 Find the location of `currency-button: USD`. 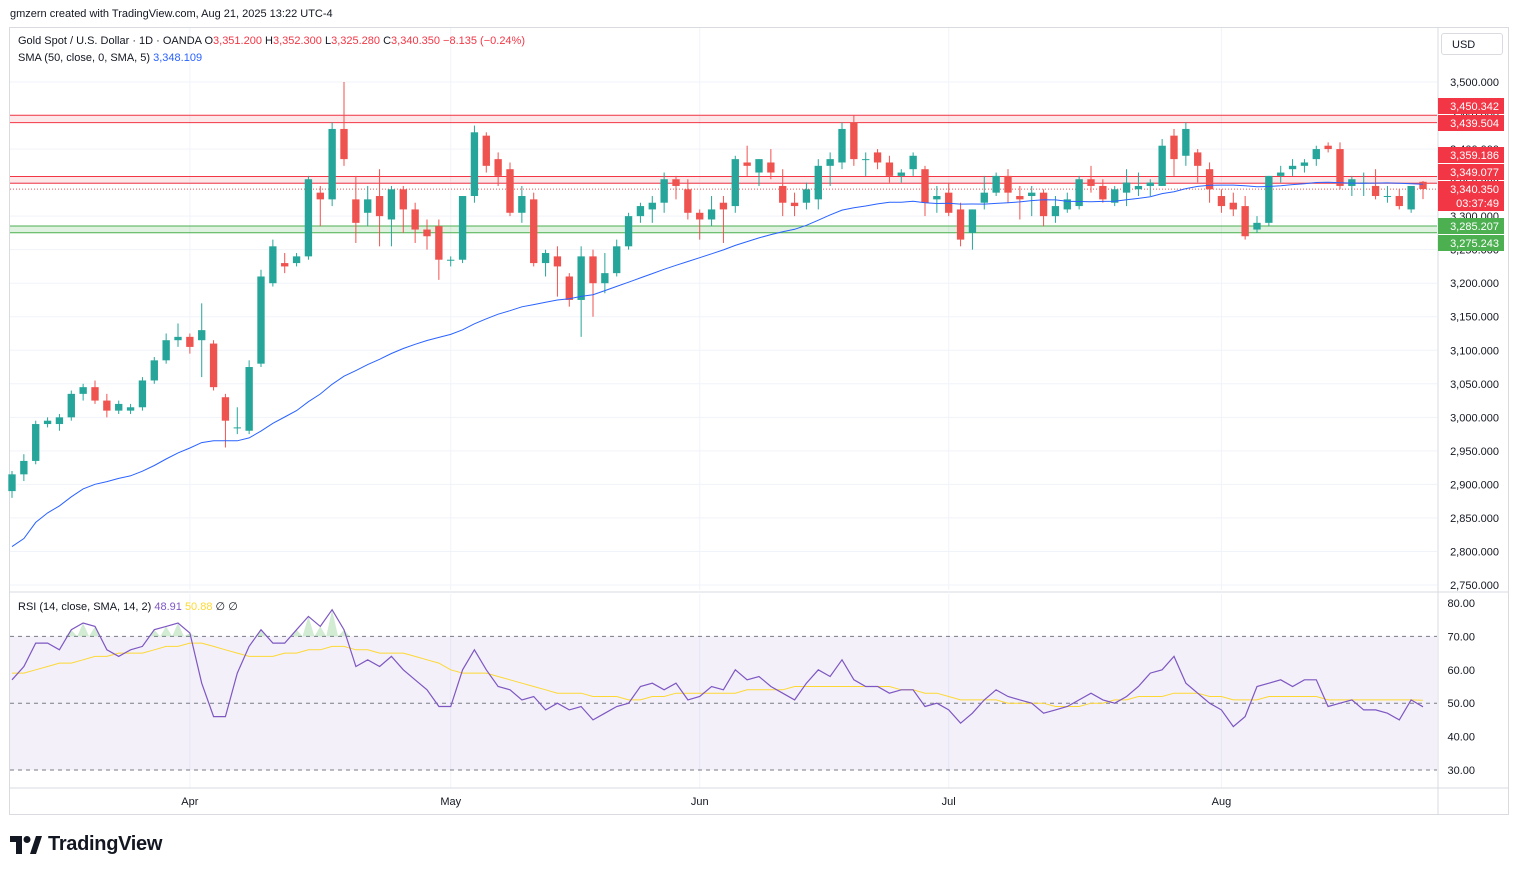

currency-button: USD is located at coordinates (1472, 44).